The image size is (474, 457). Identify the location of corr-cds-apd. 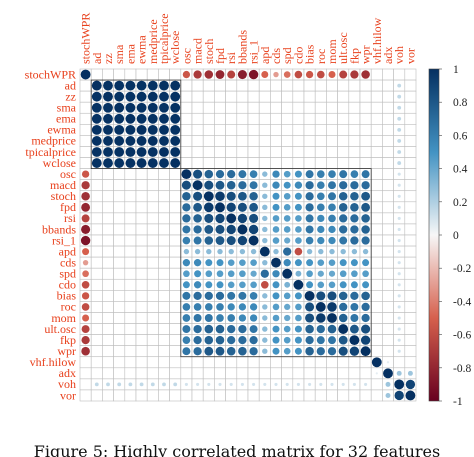
(265, 262).